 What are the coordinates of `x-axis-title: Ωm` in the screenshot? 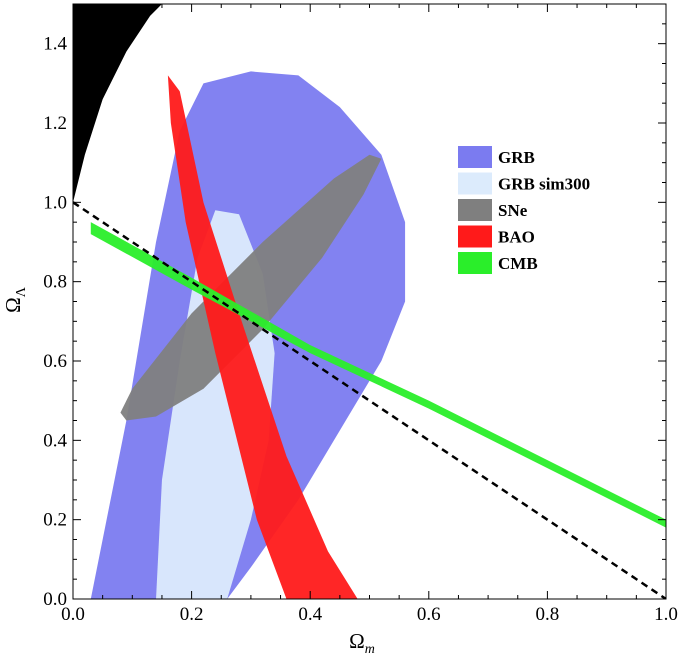 It's located at (362, 643).